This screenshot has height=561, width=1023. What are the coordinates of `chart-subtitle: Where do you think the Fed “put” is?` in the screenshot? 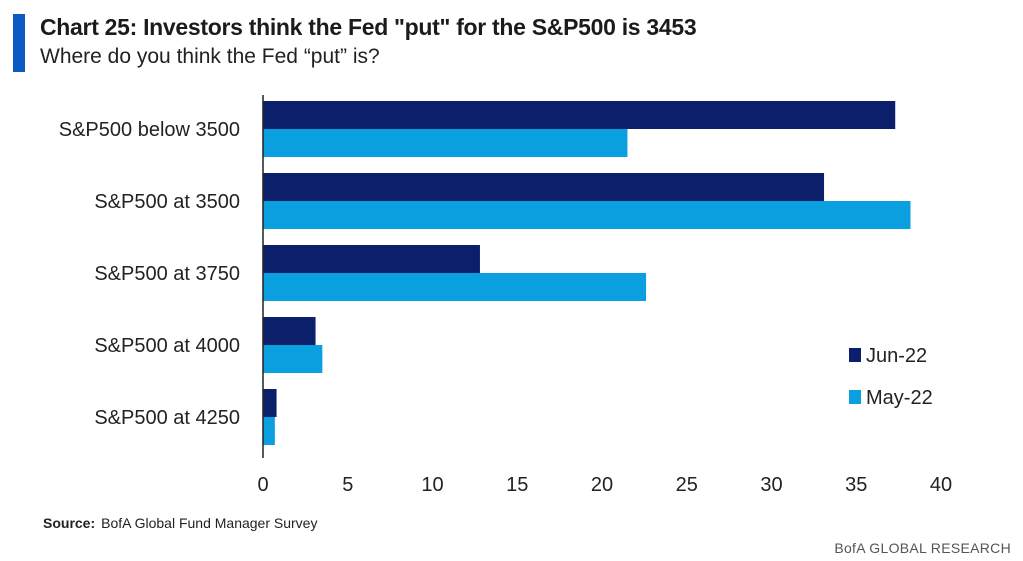 It's located at (210, 56).